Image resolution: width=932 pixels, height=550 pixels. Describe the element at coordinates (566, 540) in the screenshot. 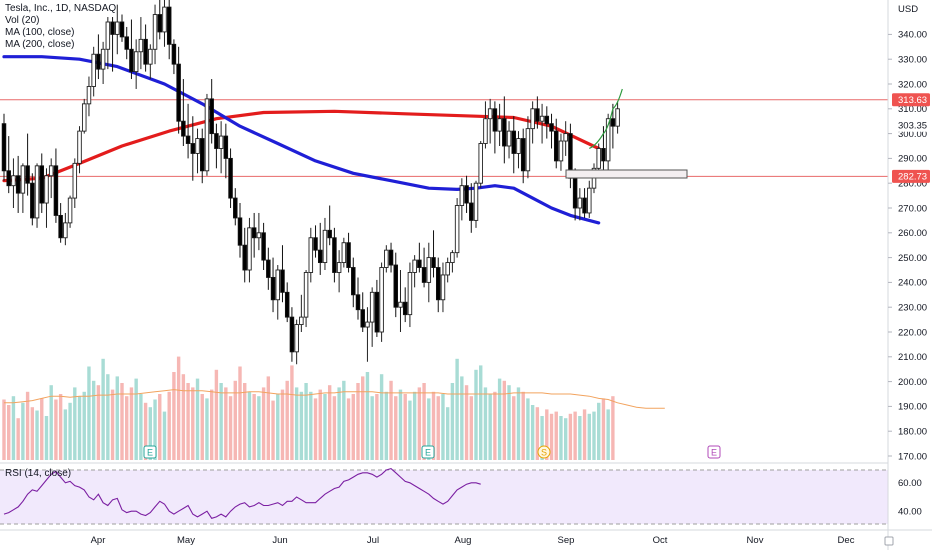

I see `time-axis-tick: Sep` at that location.